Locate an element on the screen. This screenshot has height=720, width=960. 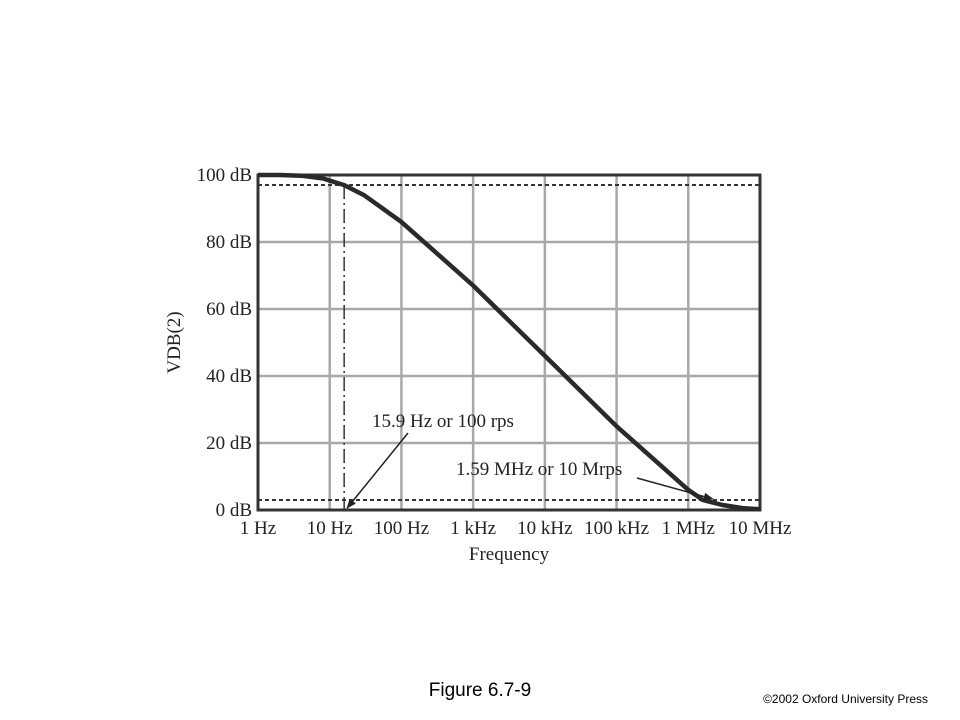
x-axis-label: Frequency is located at coordinates (509, 554).